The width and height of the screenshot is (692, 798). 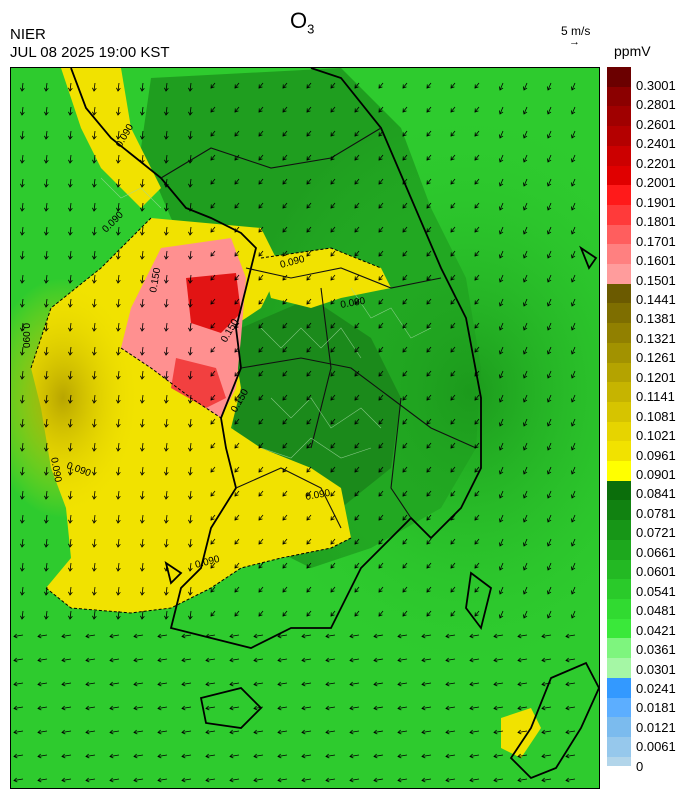 I want to click on colorbar-tick-label: 0.1601, so click(x=656, y=261).